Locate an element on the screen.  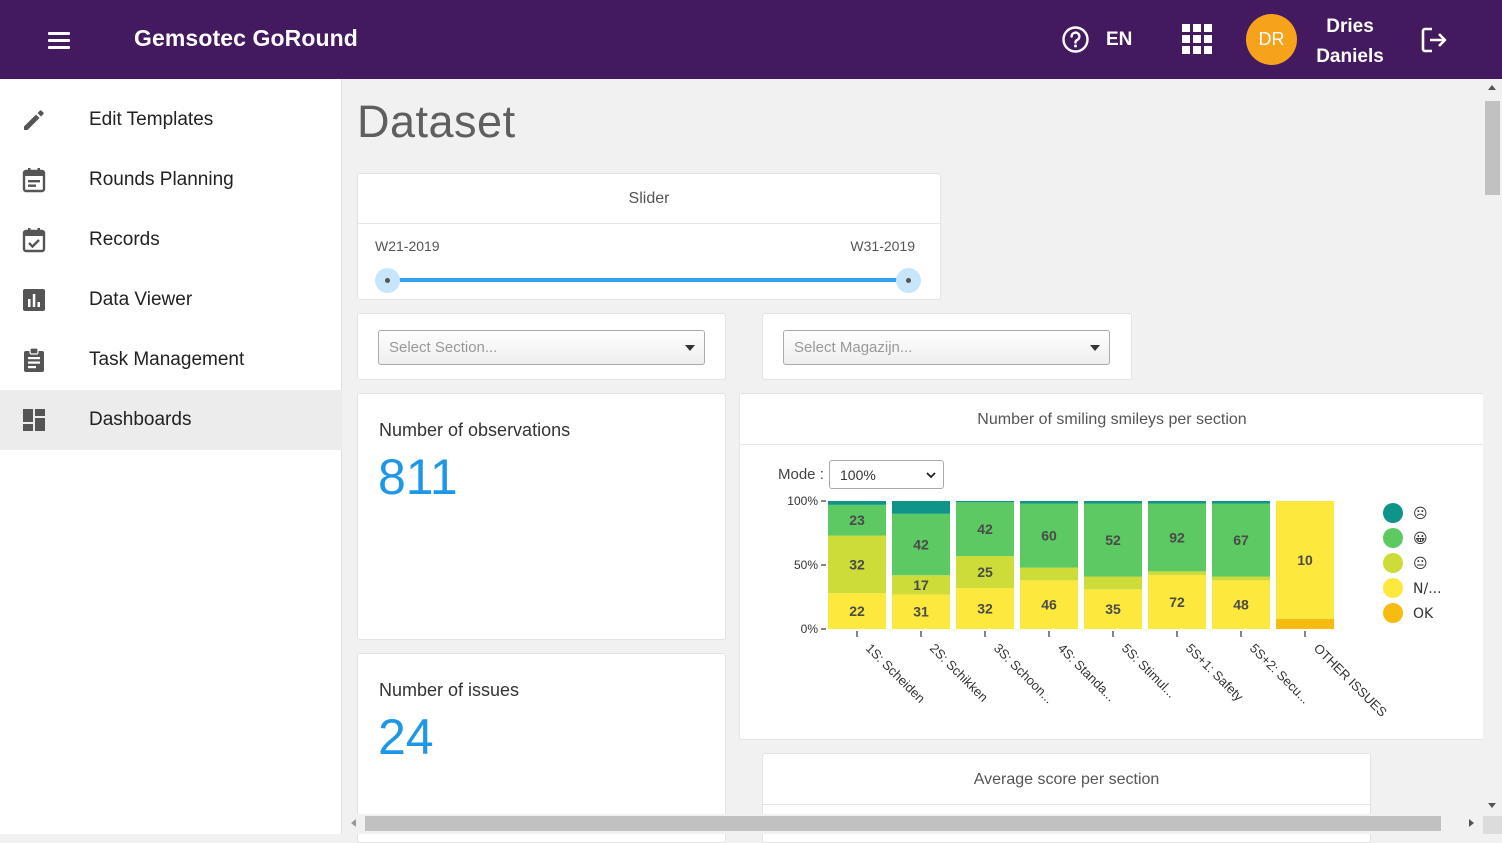
data-label: 67 is located at coordinates (1241, 540).